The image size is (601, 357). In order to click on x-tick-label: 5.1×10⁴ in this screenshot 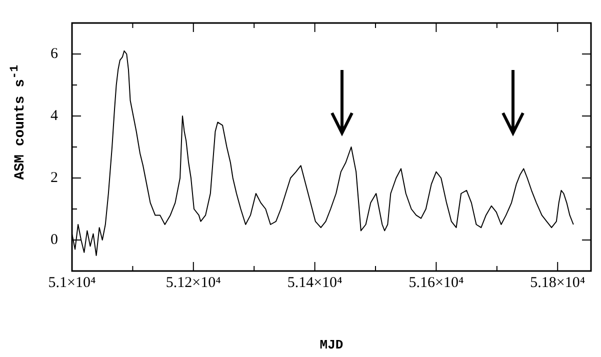, I will do `click(72, 282)`.